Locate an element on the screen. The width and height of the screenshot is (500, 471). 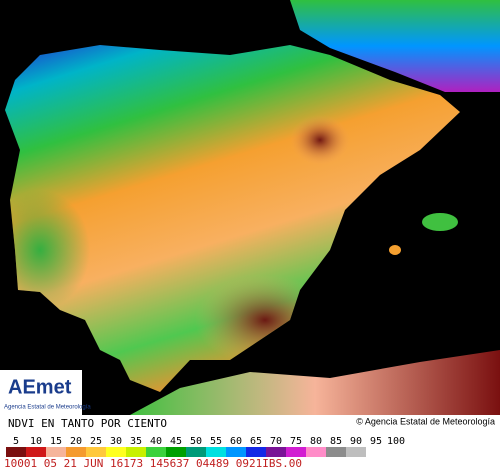
legend-label: 85 is located at coordinates (336, 441).